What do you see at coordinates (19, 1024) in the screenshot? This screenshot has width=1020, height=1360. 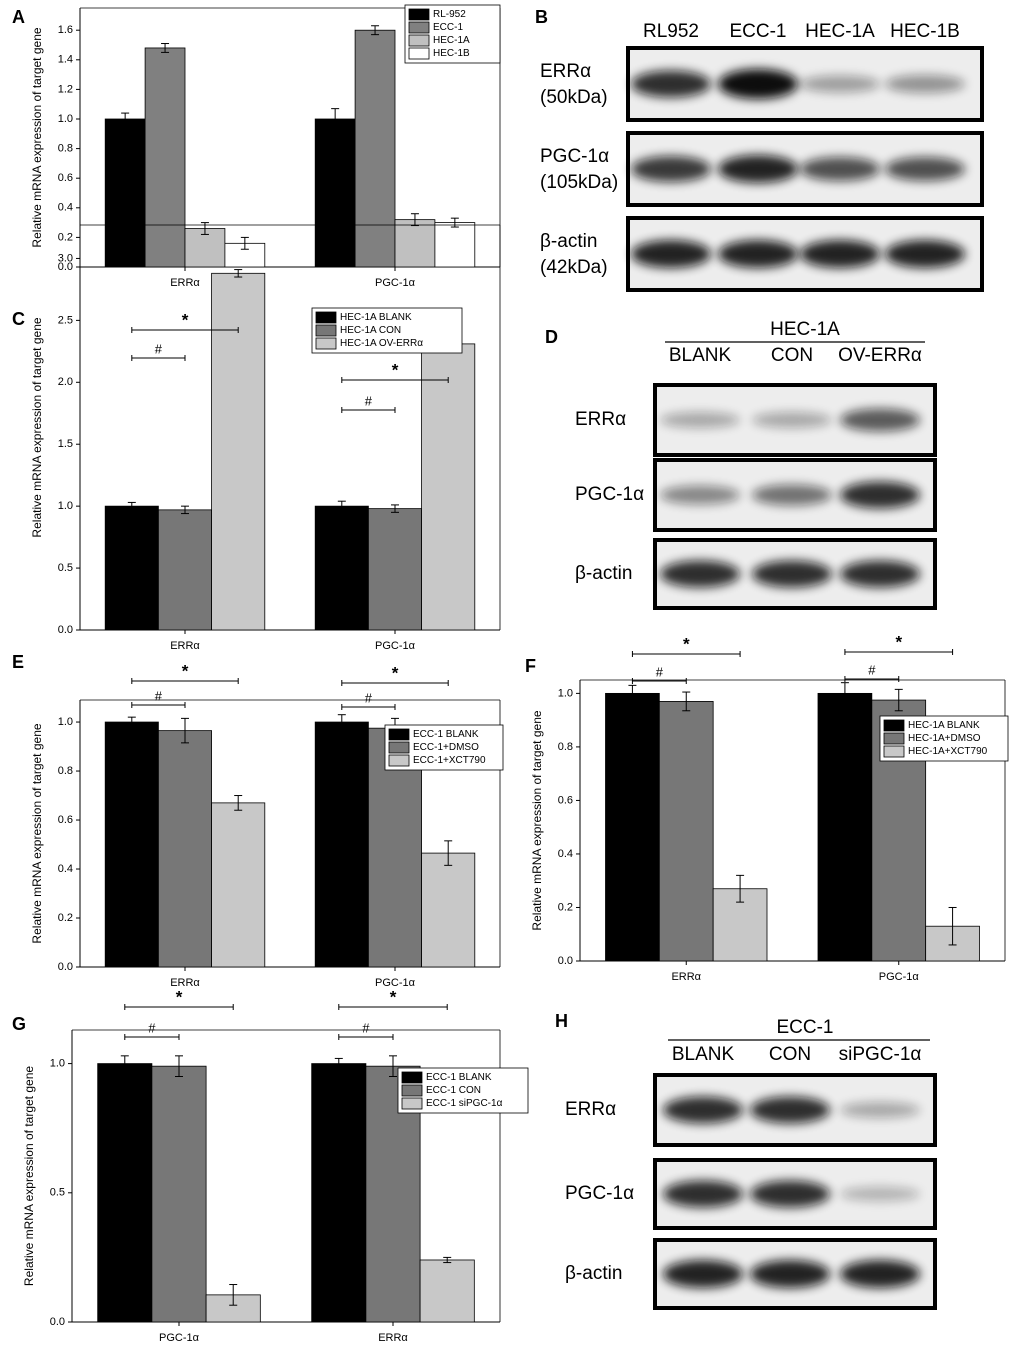 I see `panel-label: G` at bounding box center [19, 1024].